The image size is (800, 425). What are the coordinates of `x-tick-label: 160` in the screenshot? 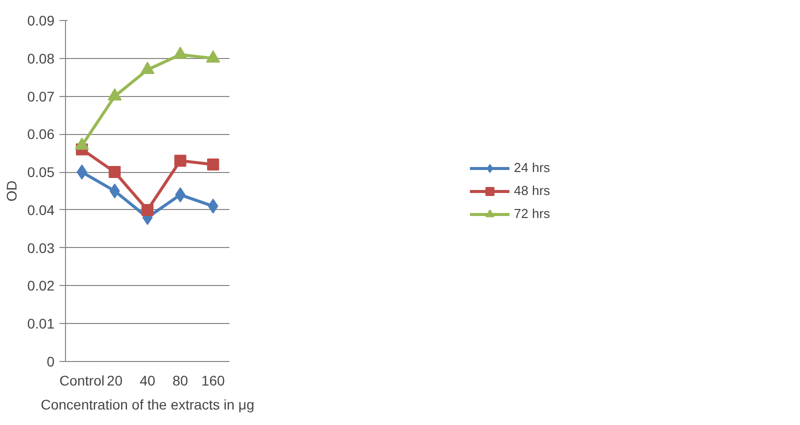 It's located at (213, 380).